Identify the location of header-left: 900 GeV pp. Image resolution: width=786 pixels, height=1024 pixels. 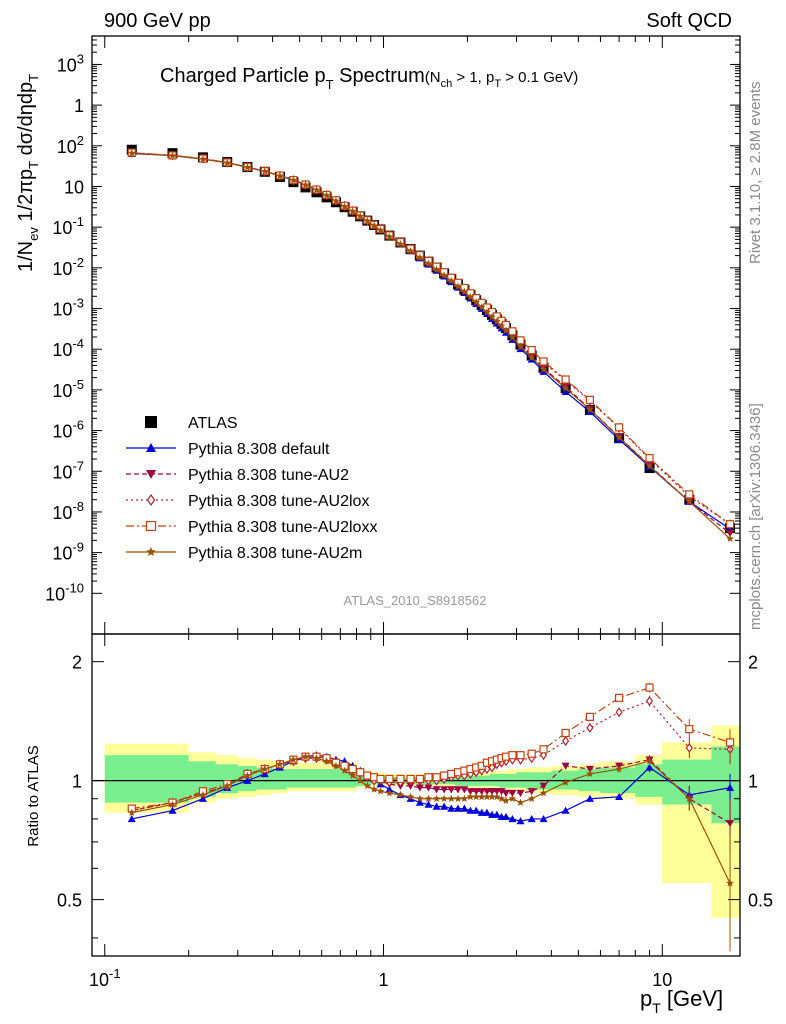
(157, 21).